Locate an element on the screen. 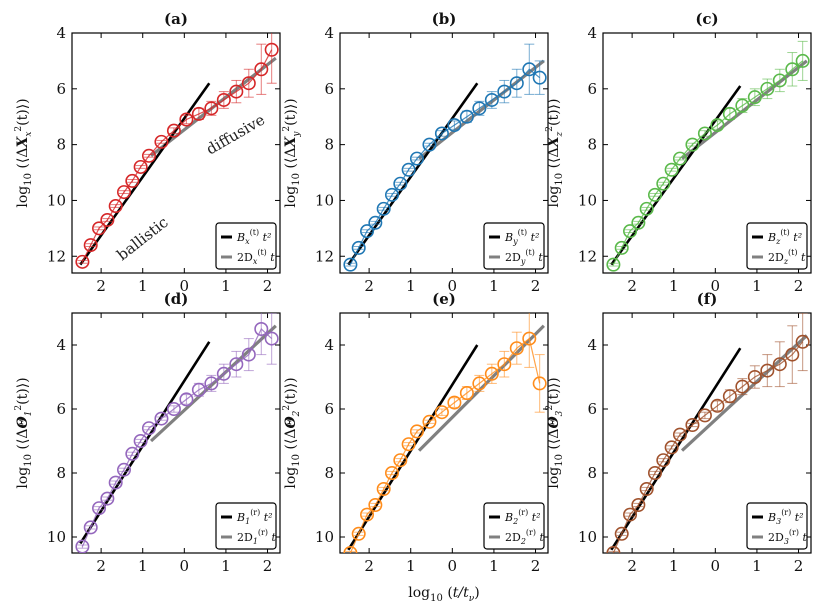  panel-title: (d) is located at coordinates (176, 299).